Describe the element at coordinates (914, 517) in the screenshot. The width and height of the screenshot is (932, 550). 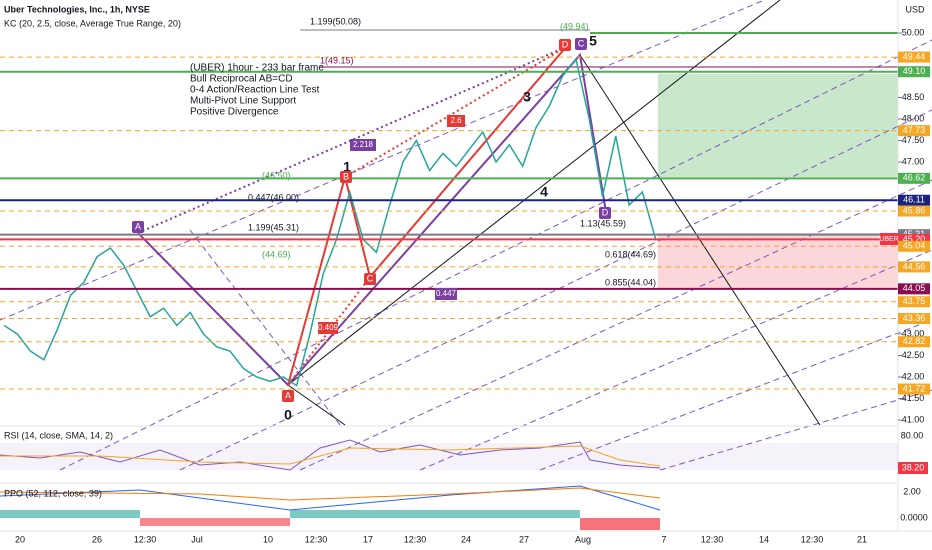
I see `ppo-tick: 0.0000` at that location.